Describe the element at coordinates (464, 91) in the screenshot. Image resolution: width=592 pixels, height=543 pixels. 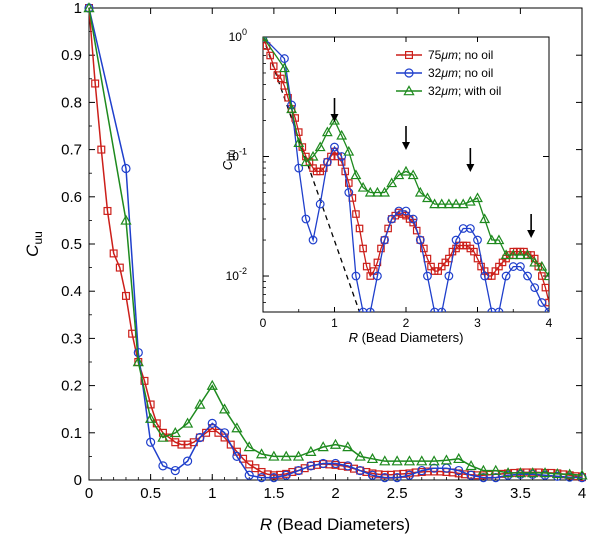
I see `legend-label: 32μm; with oil` at that location.